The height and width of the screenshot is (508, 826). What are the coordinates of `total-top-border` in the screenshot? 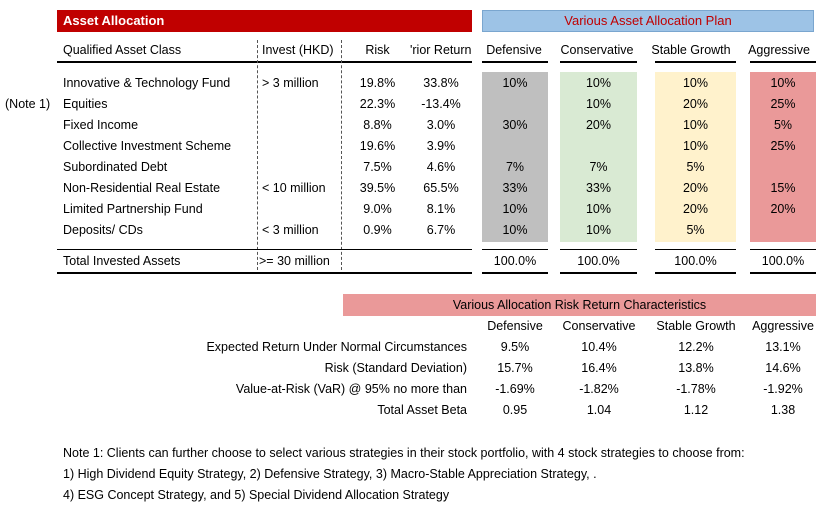 It's located at (264, 249).